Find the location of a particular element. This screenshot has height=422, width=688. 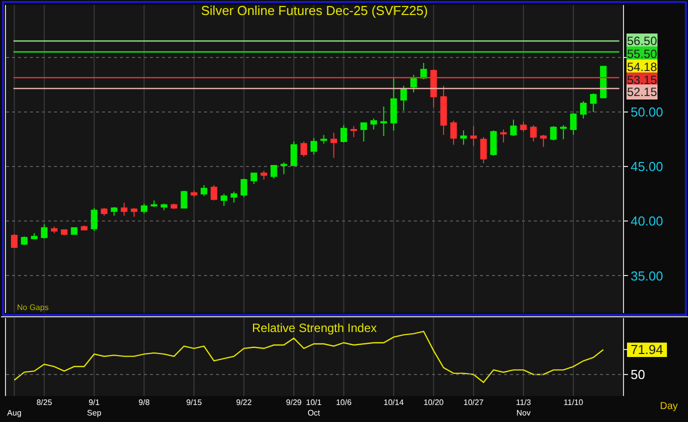

y-tick-label: 40.00 is located at coordinates (647, 221).